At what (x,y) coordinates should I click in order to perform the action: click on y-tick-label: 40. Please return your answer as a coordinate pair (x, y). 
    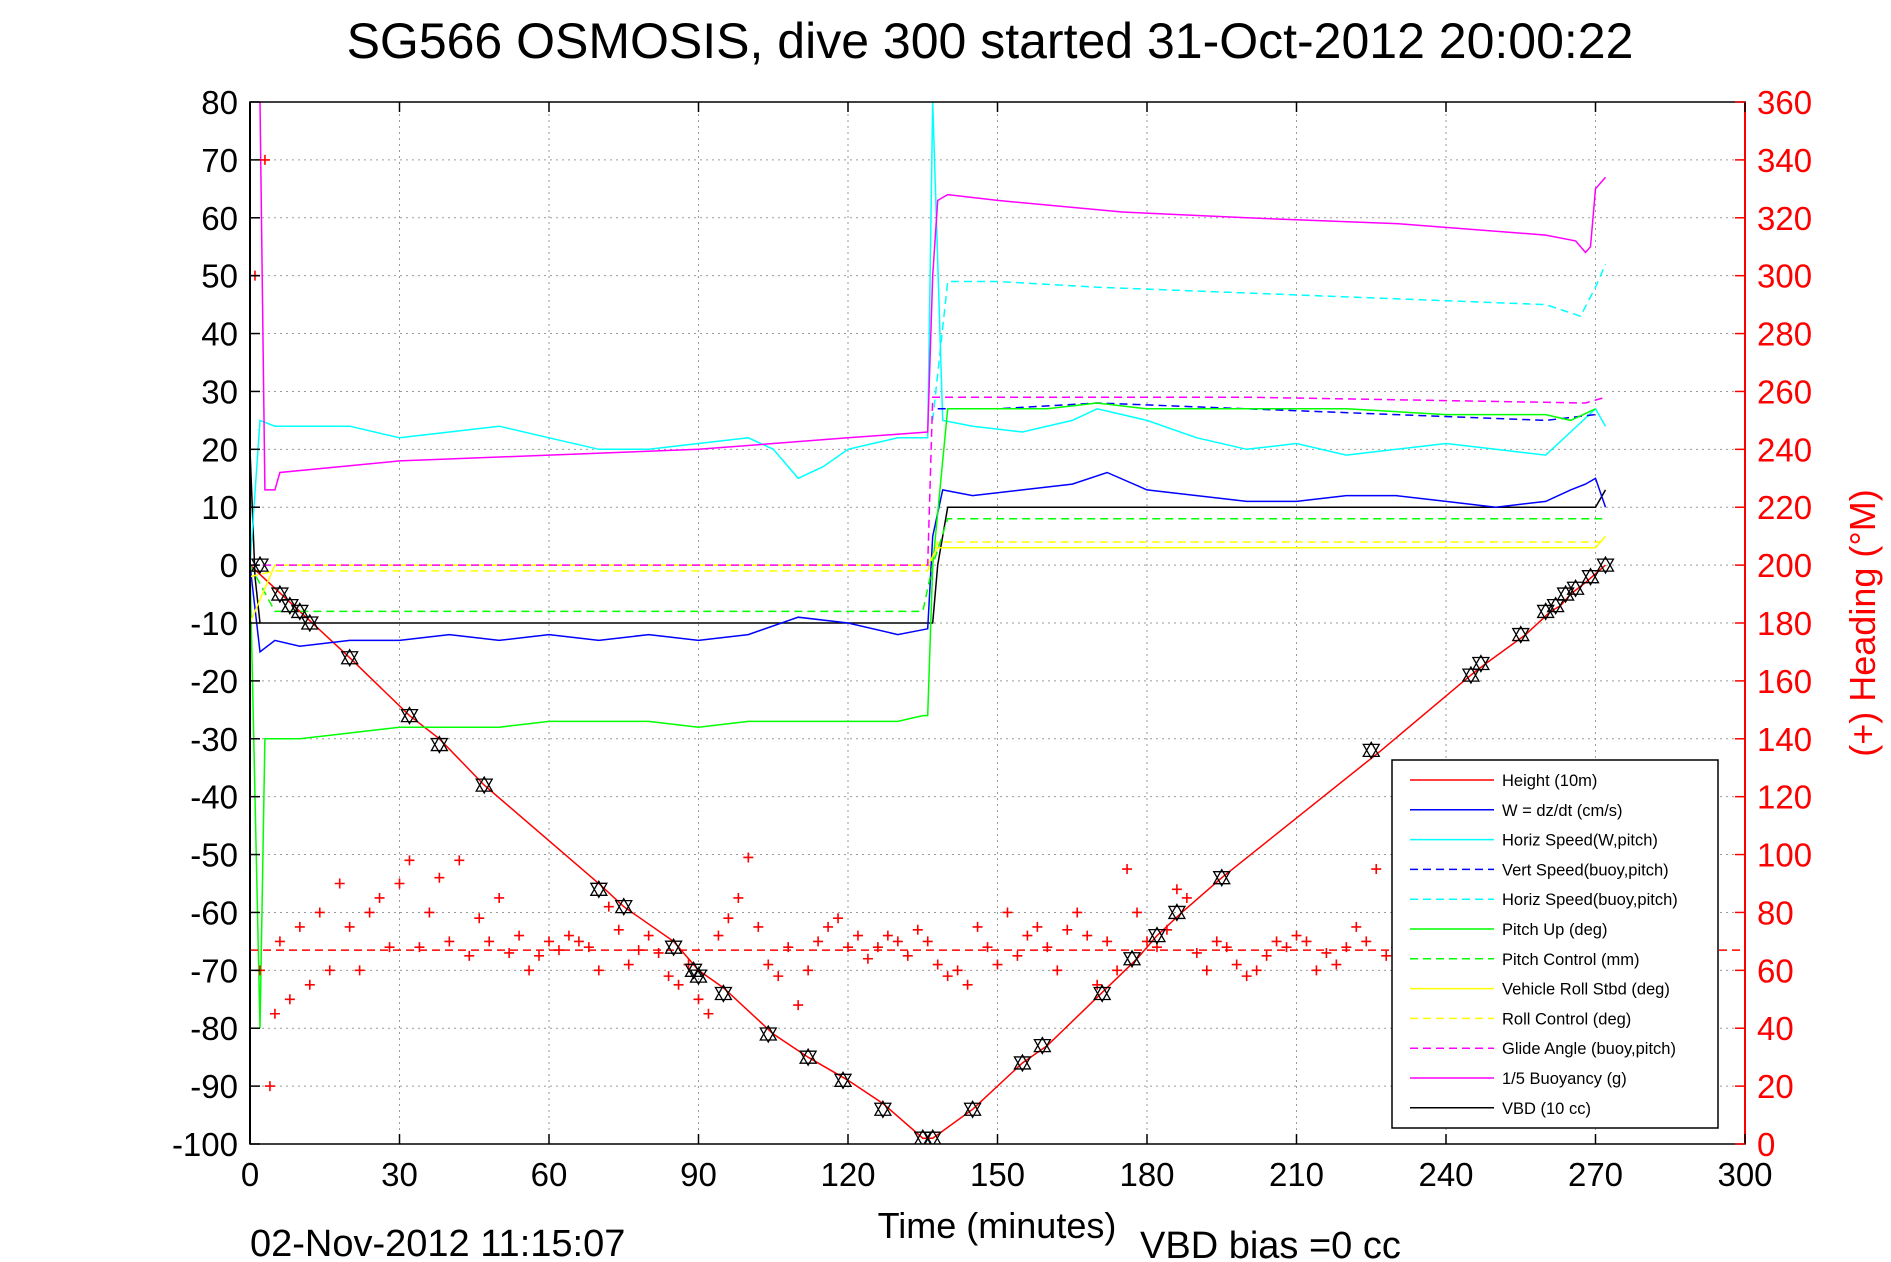
    Looking at the image, I should click on (219, 334).